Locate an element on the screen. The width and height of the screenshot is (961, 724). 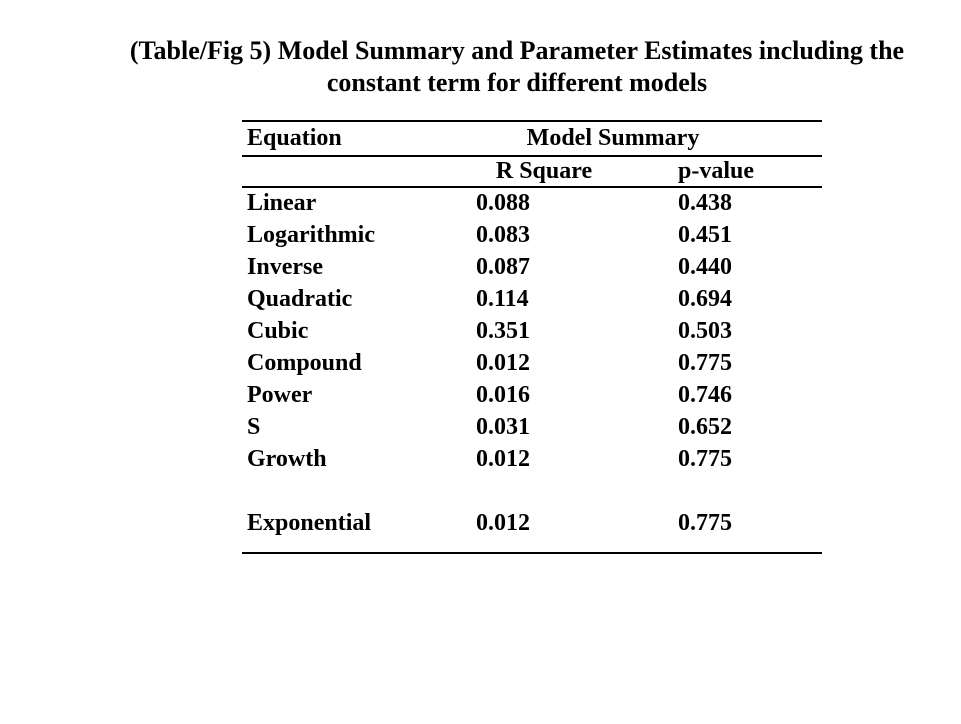
p-value-cell: 0.746 is located at coordinates (705, 394).